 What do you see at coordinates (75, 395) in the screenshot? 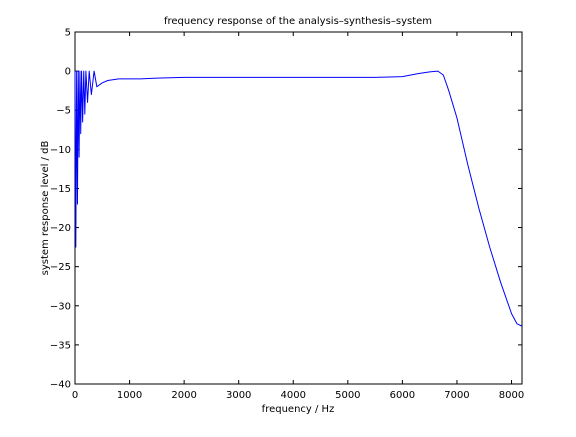
I see `x-tick-label: 0` at bounding box center [75, 395].